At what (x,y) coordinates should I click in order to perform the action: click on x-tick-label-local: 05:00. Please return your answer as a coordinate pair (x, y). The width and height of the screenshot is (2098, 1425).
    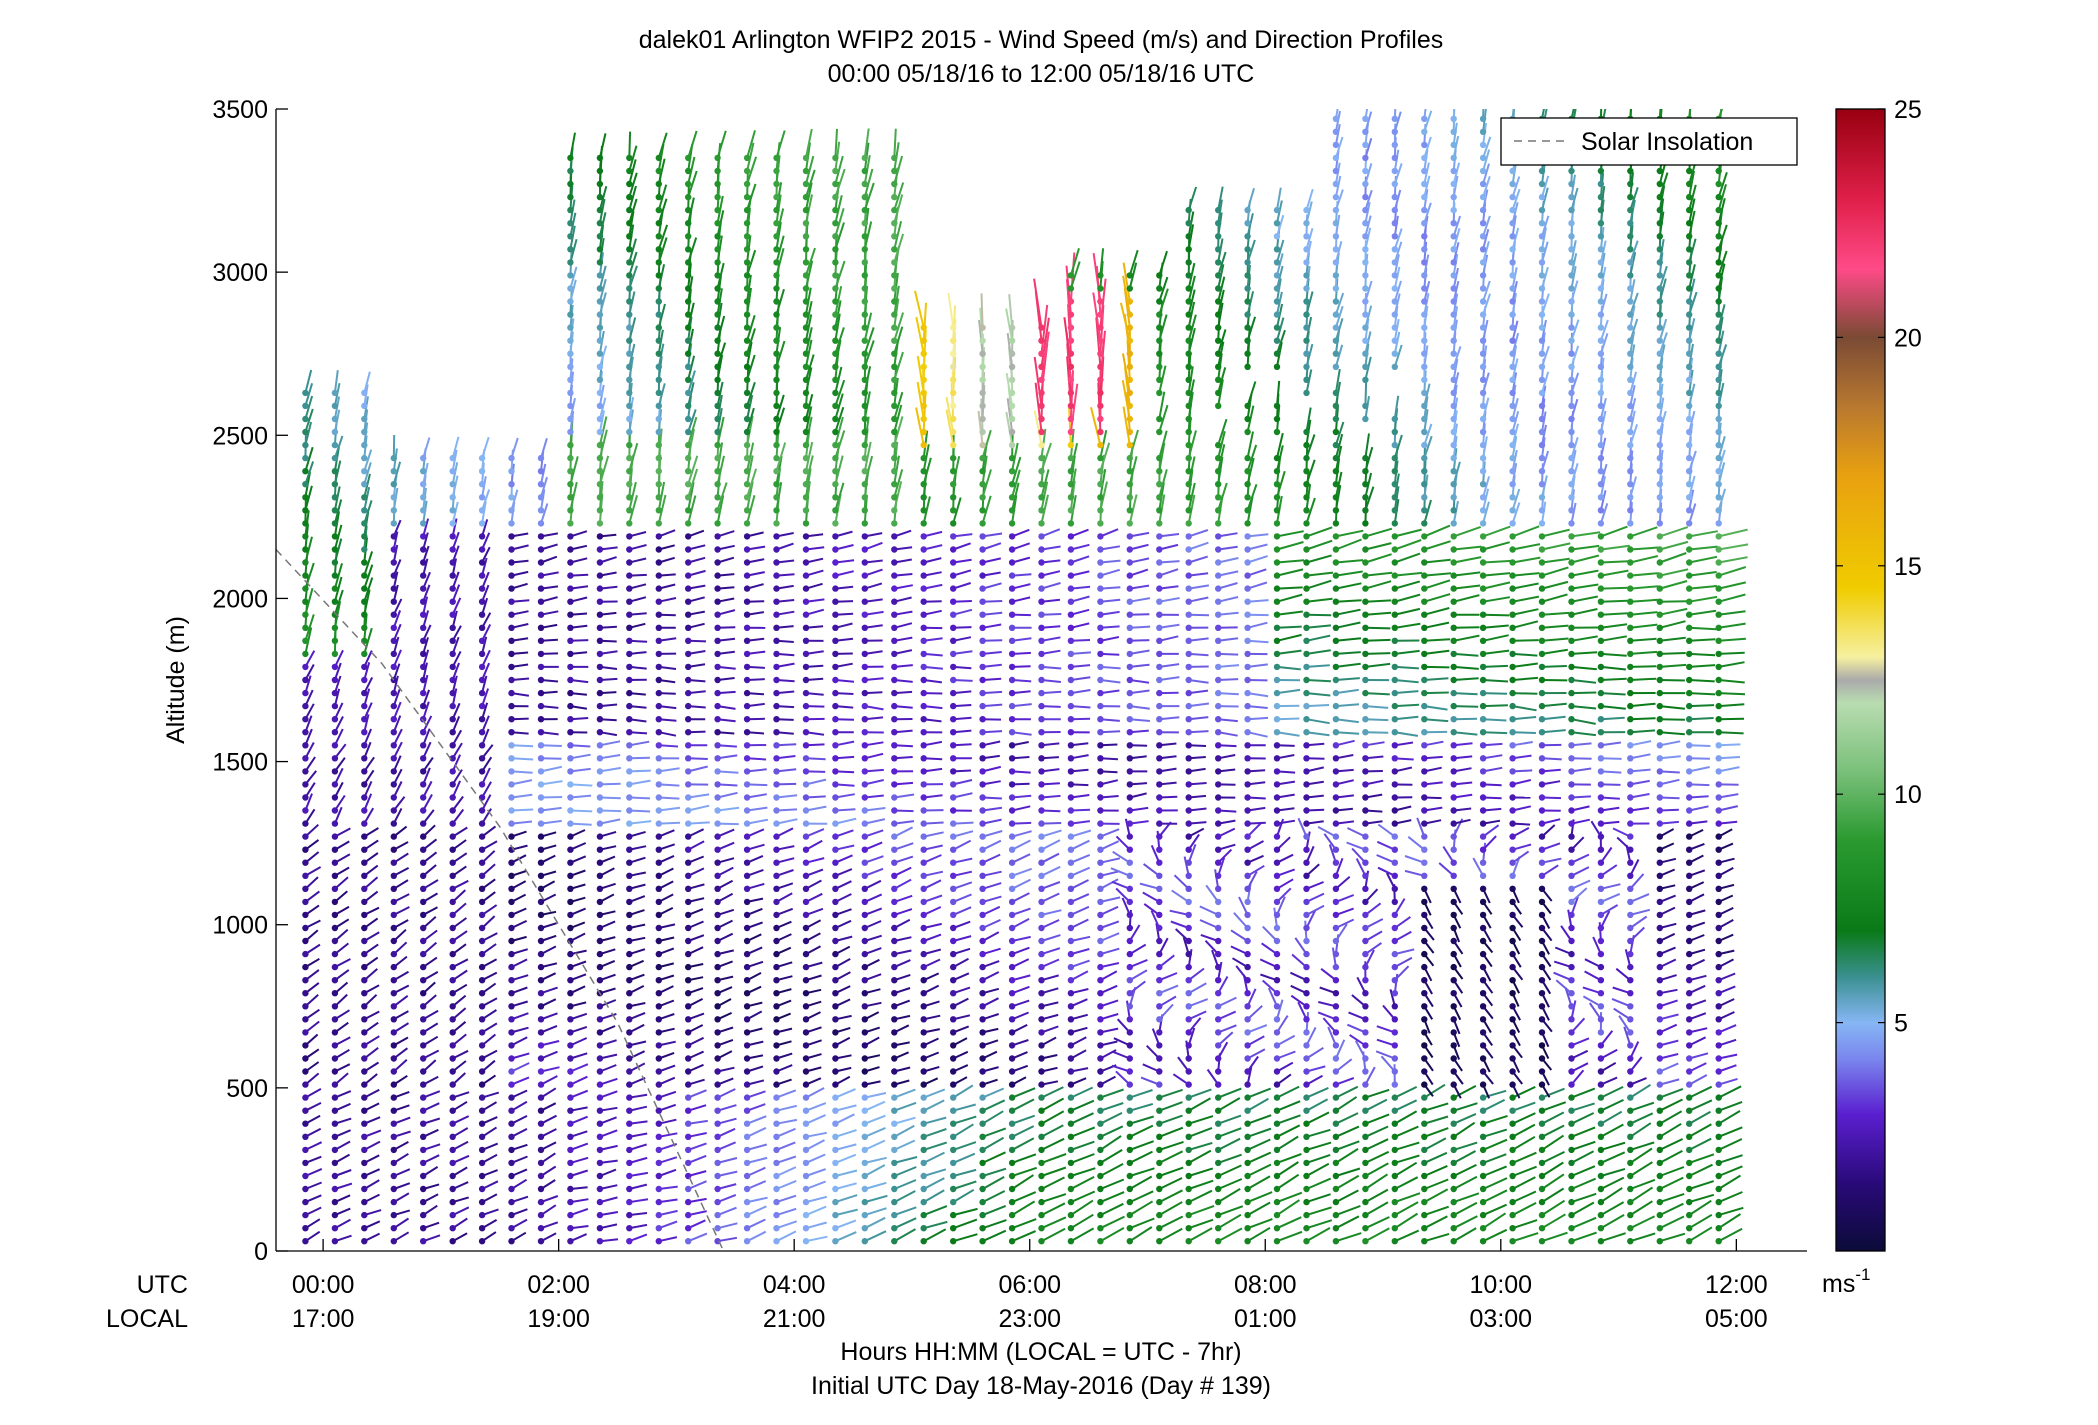
    Looking at the image, I should click on (1736, 1319).